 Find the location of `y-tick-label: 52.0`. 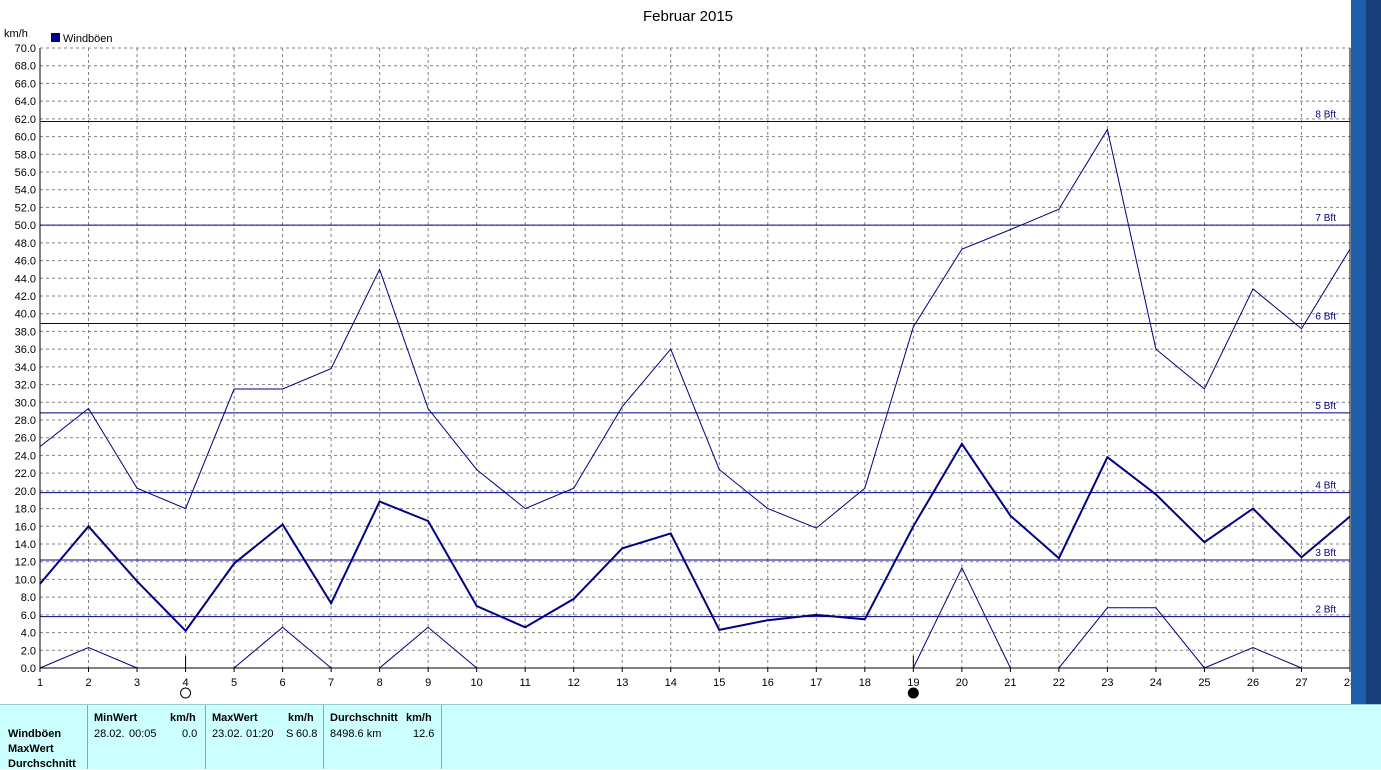

y-tick-label: 52.0 is located at coordinates (25, 208).